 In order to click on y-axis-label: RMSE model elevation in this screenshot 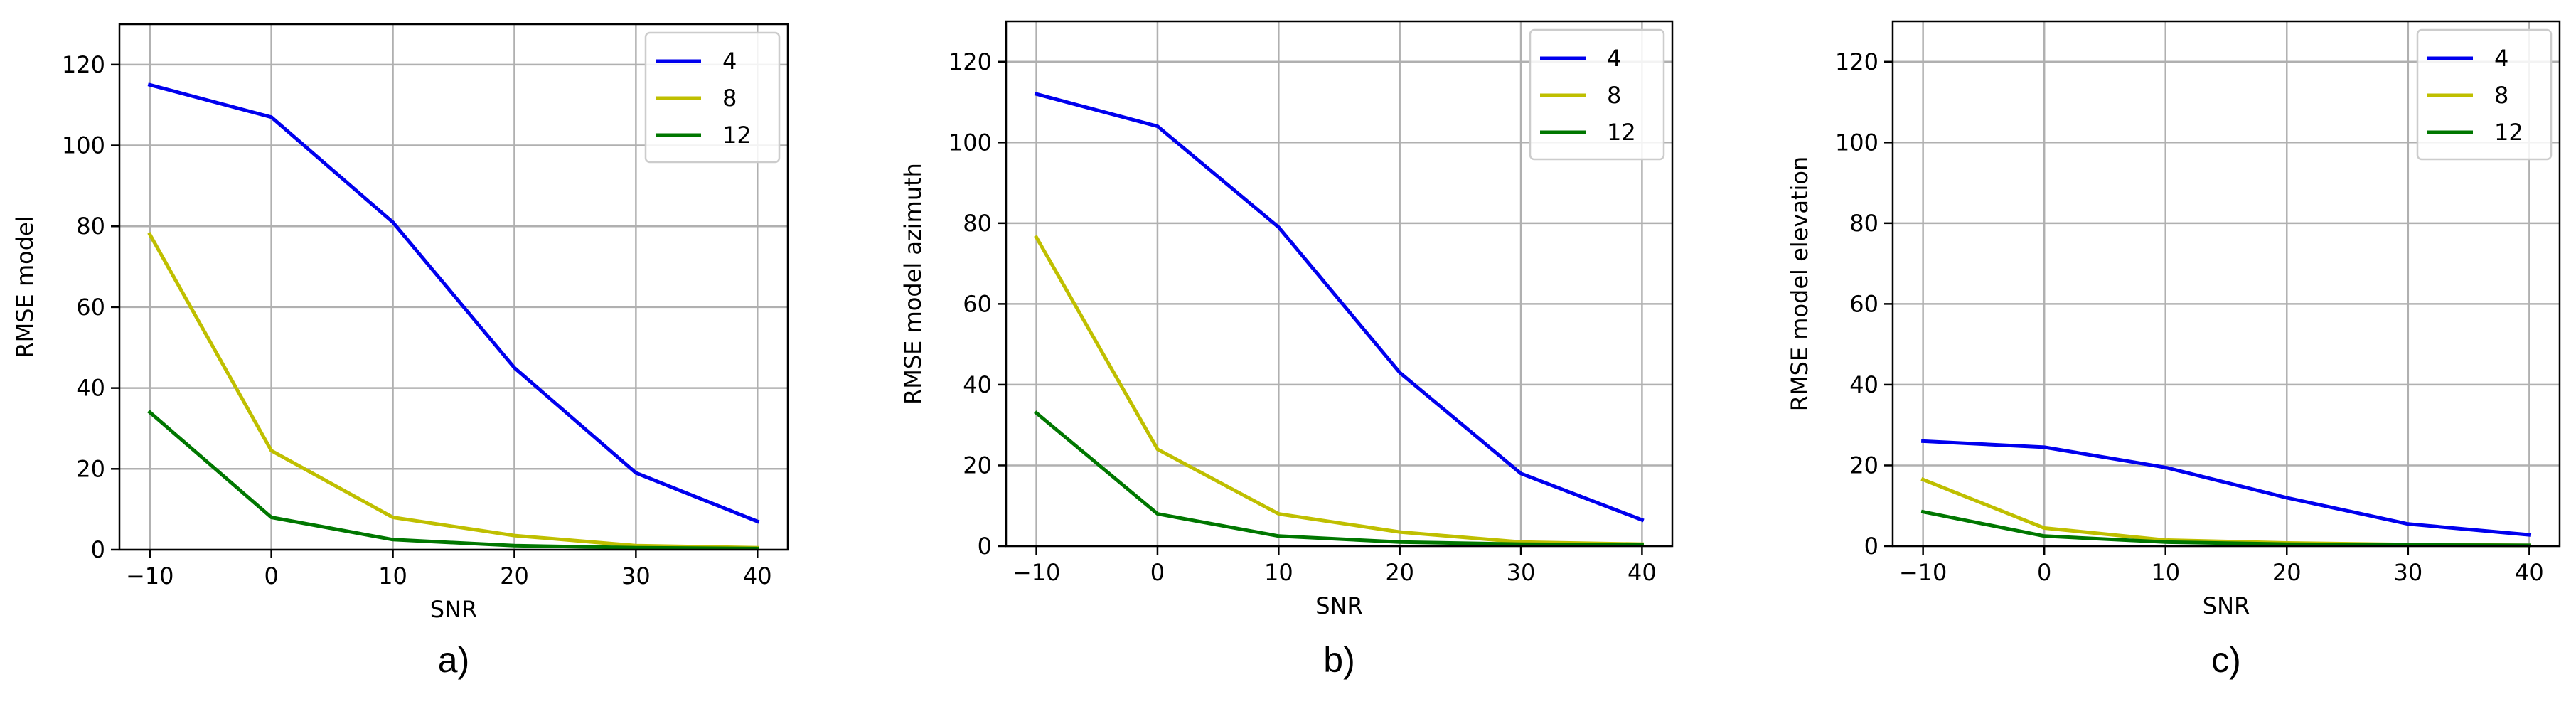, I will do `click(1800, 283)`.